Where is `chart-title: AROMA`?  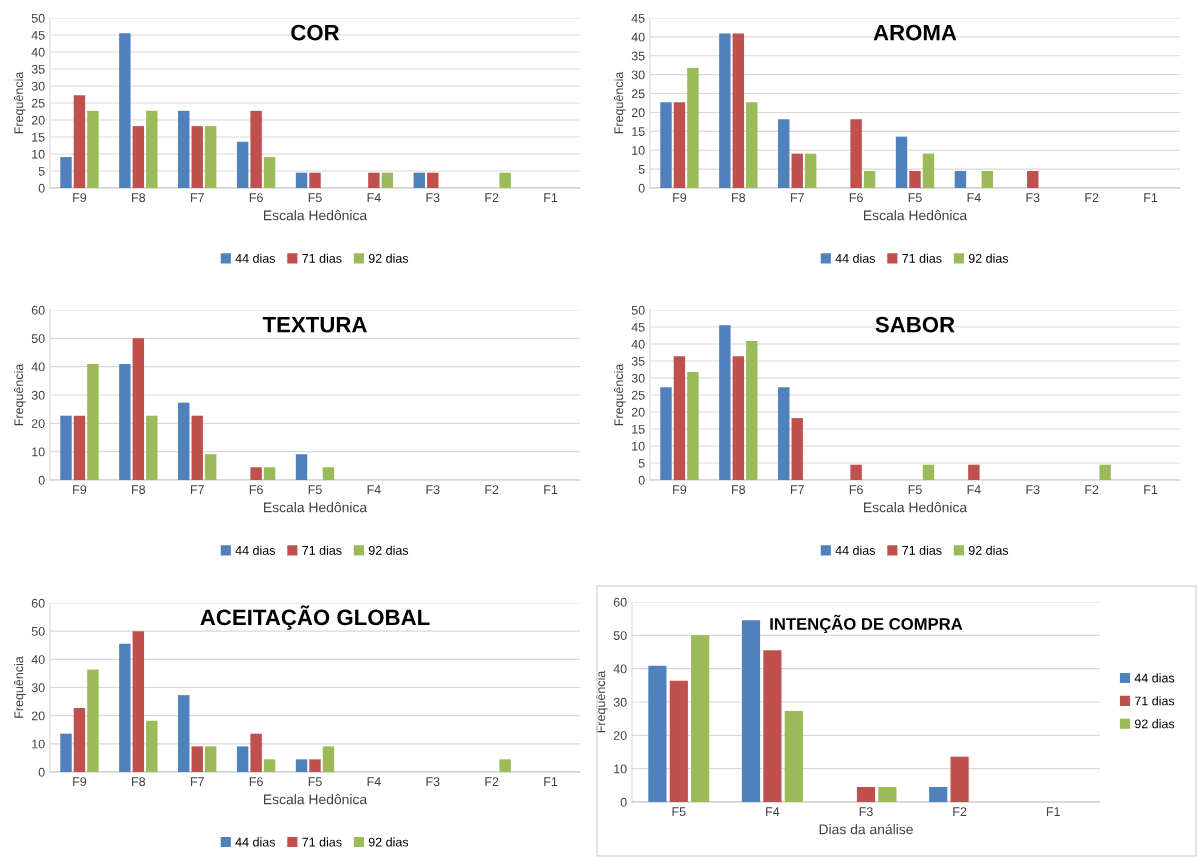 chart-title: AROMA is located at coordinates (915, 32).